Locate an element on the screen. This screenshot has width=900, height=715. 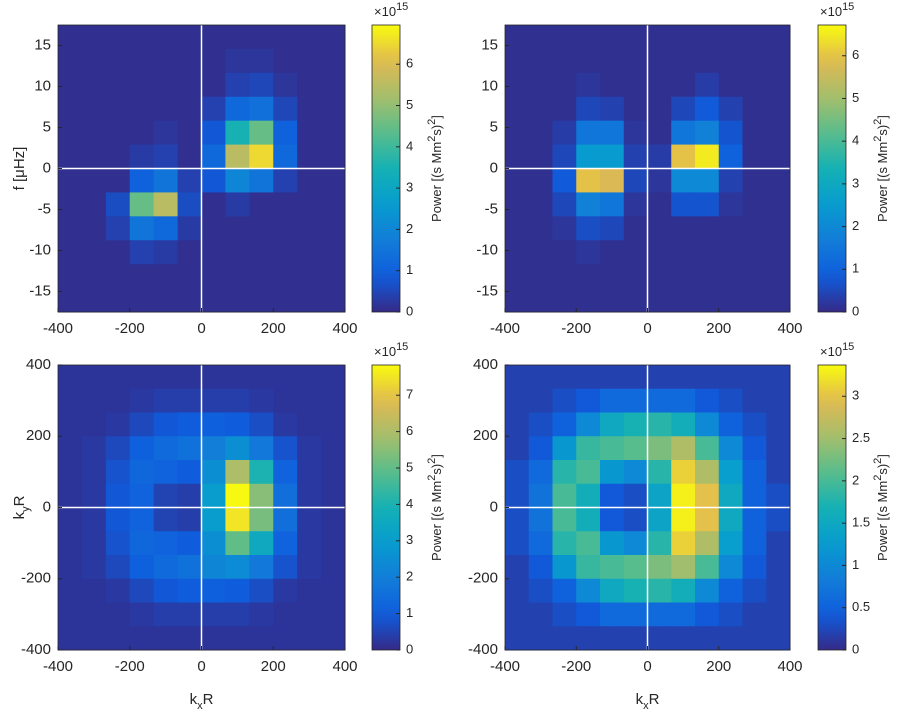
label-part: 15 is located at coordinates (402, 7).